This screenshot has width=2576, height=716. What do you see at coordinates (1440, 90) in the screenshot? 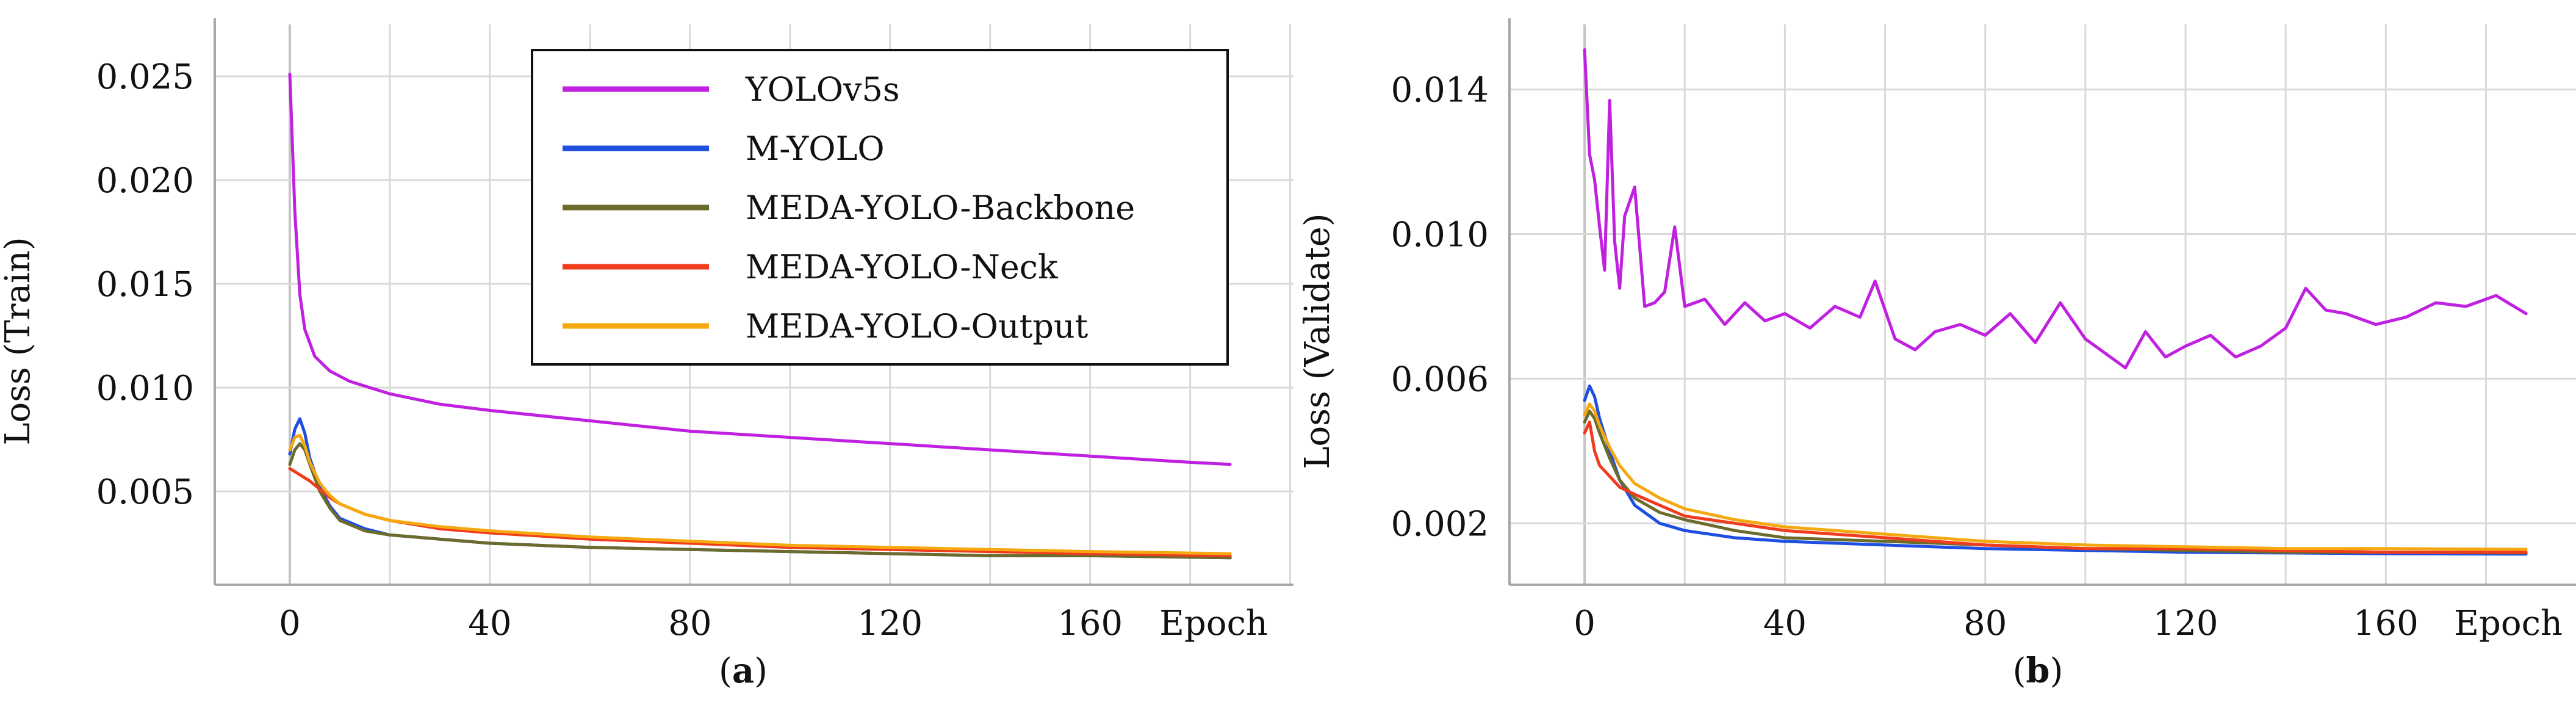
I see `y-tick-label: 0.014` at bounding box center [1440, 90].